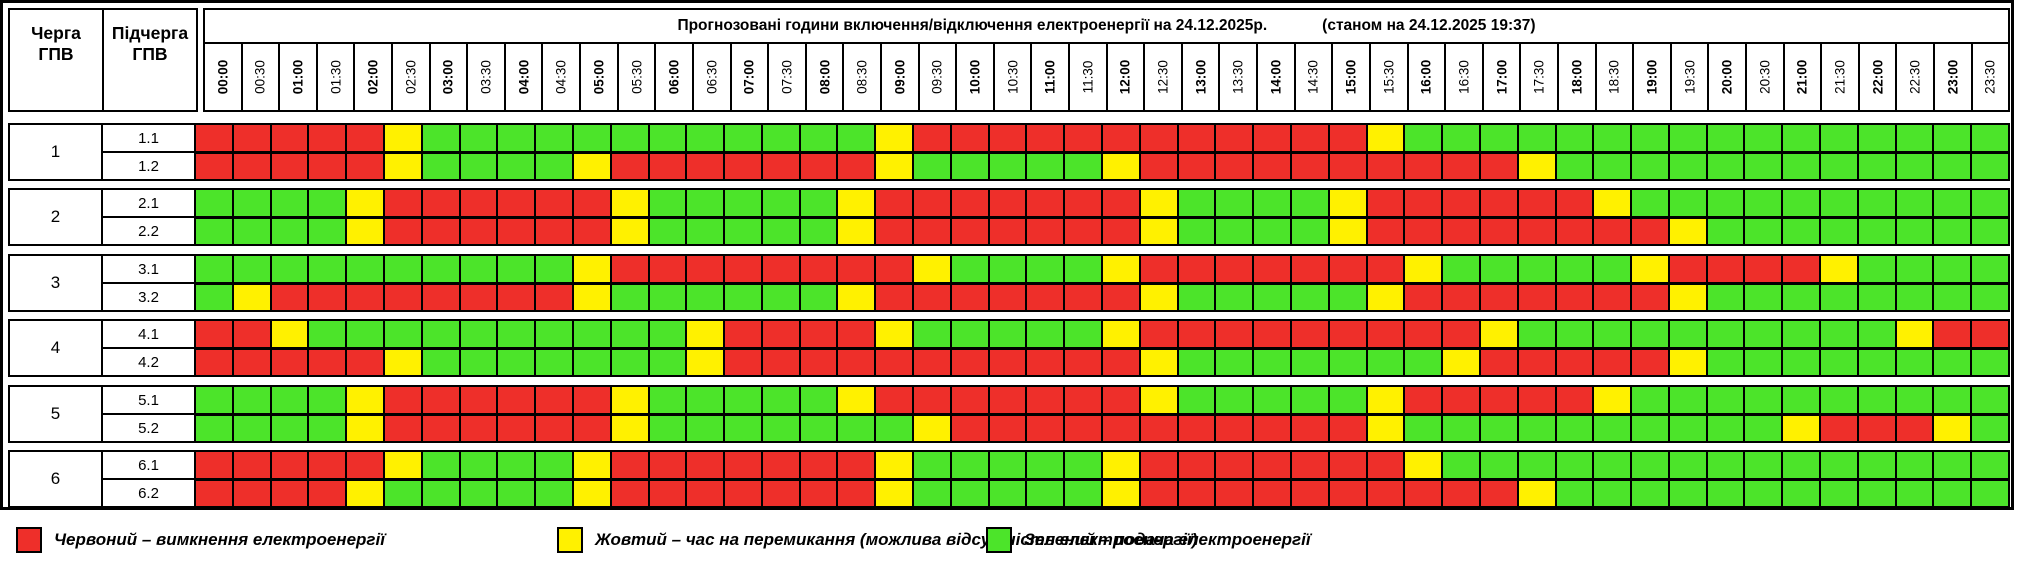 The image size is (2020, 570). Describe the element at coordinates (1051, 77) in the screenshot. I see `time-header-cell: 11:00` at that location.